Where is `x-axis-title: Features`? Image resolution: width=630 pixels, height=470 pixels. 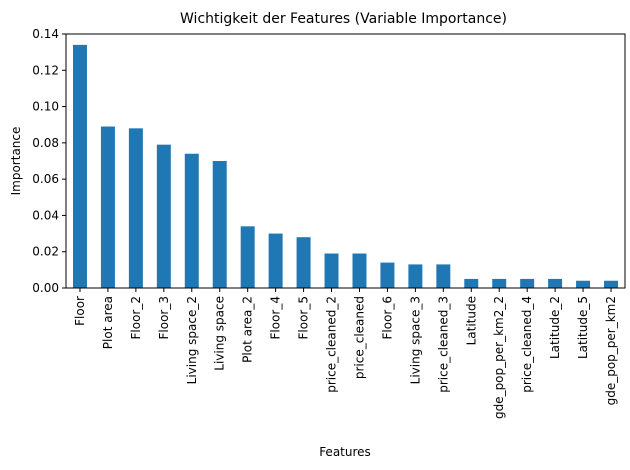
x-axis-title: Features is located at coordinates (345, 452).